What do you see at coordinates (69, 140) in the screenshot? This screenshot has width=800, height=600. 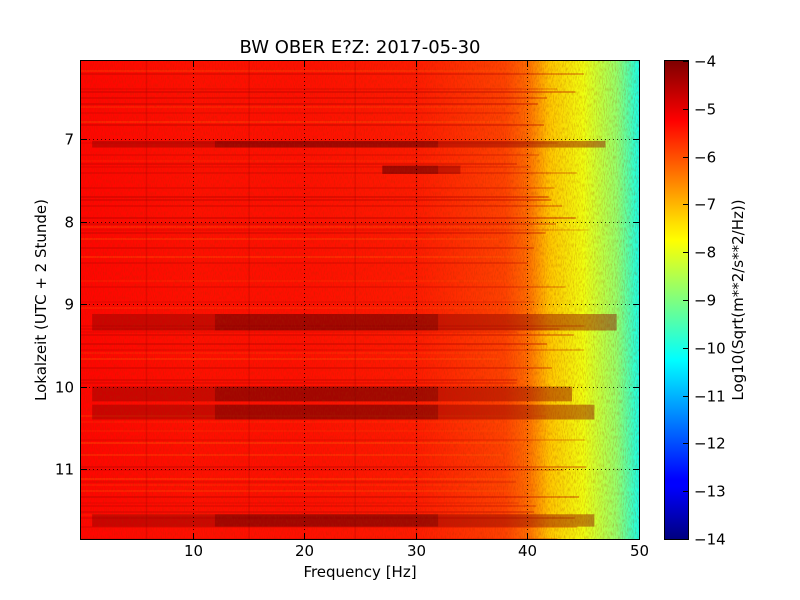 I see `y-tick-label: 7` at bounding box center [69, 140].